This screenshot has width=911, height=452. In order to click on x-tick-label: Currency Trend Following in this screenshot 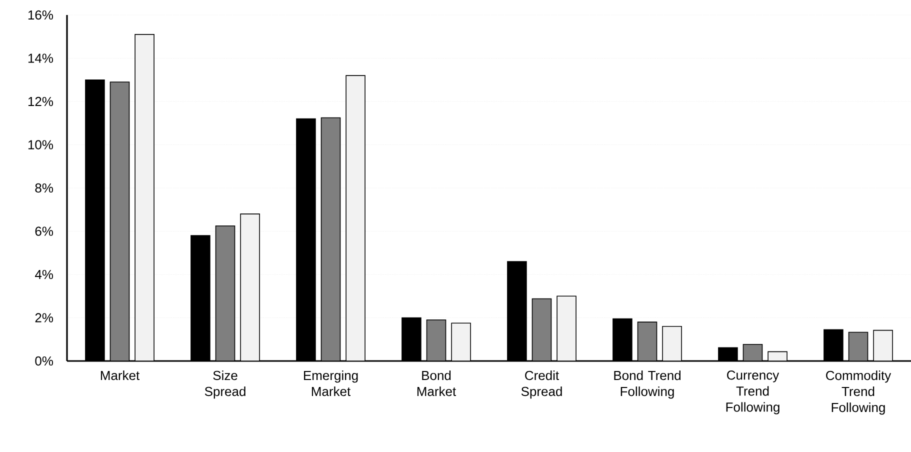, I will do `click(753, 392)`.